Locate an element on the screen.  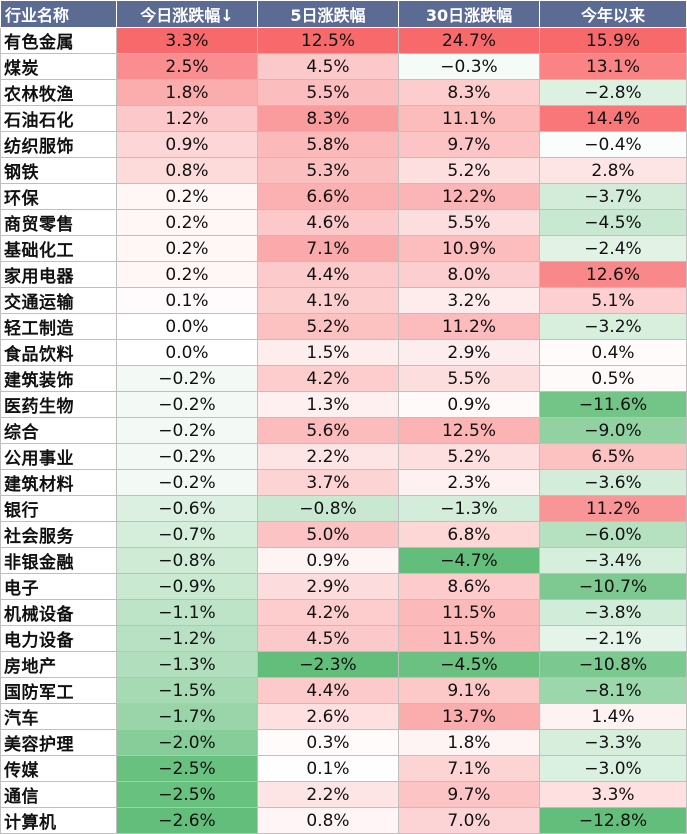
table-row: 公用事业 −0.2% 2.2% 5.2% 6.5% is located at coordinates (343, 456).